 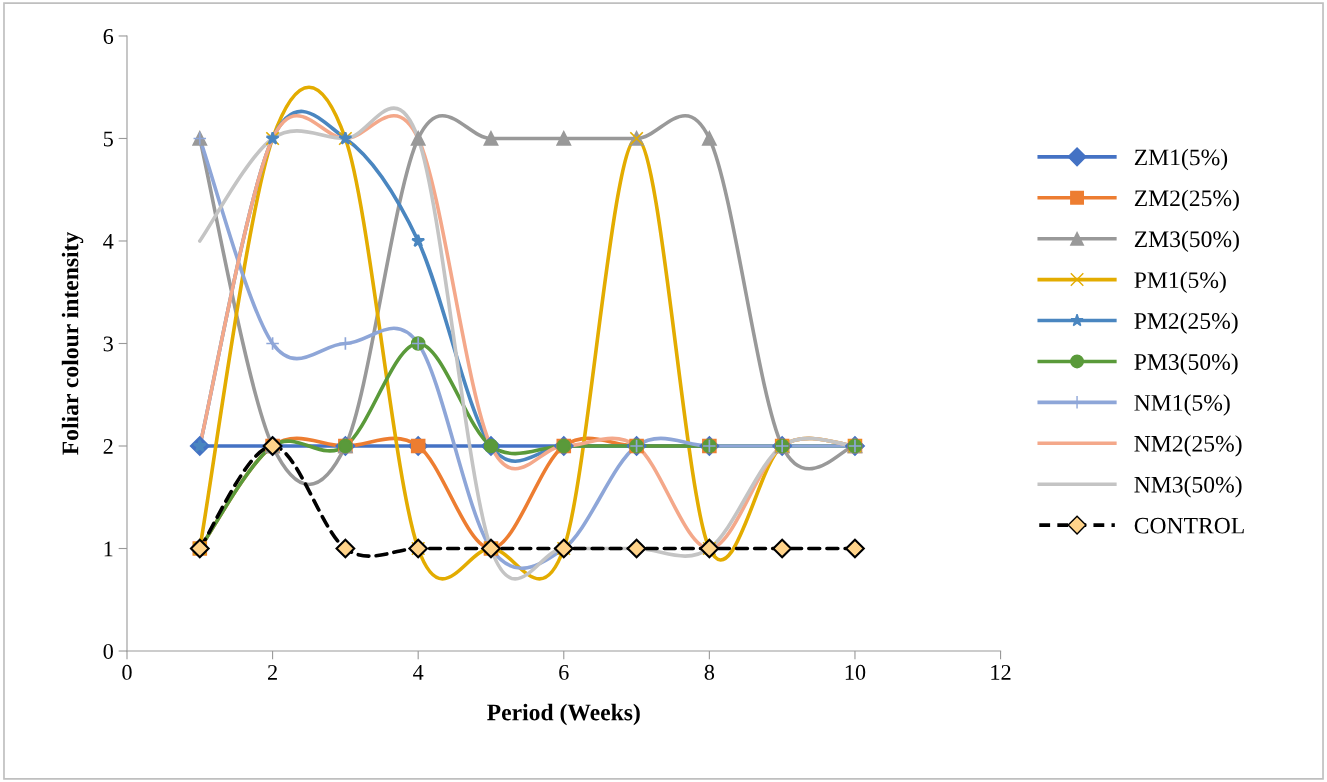 I want to click on legend-label: CONTROL, so click(x=1189, y=525).